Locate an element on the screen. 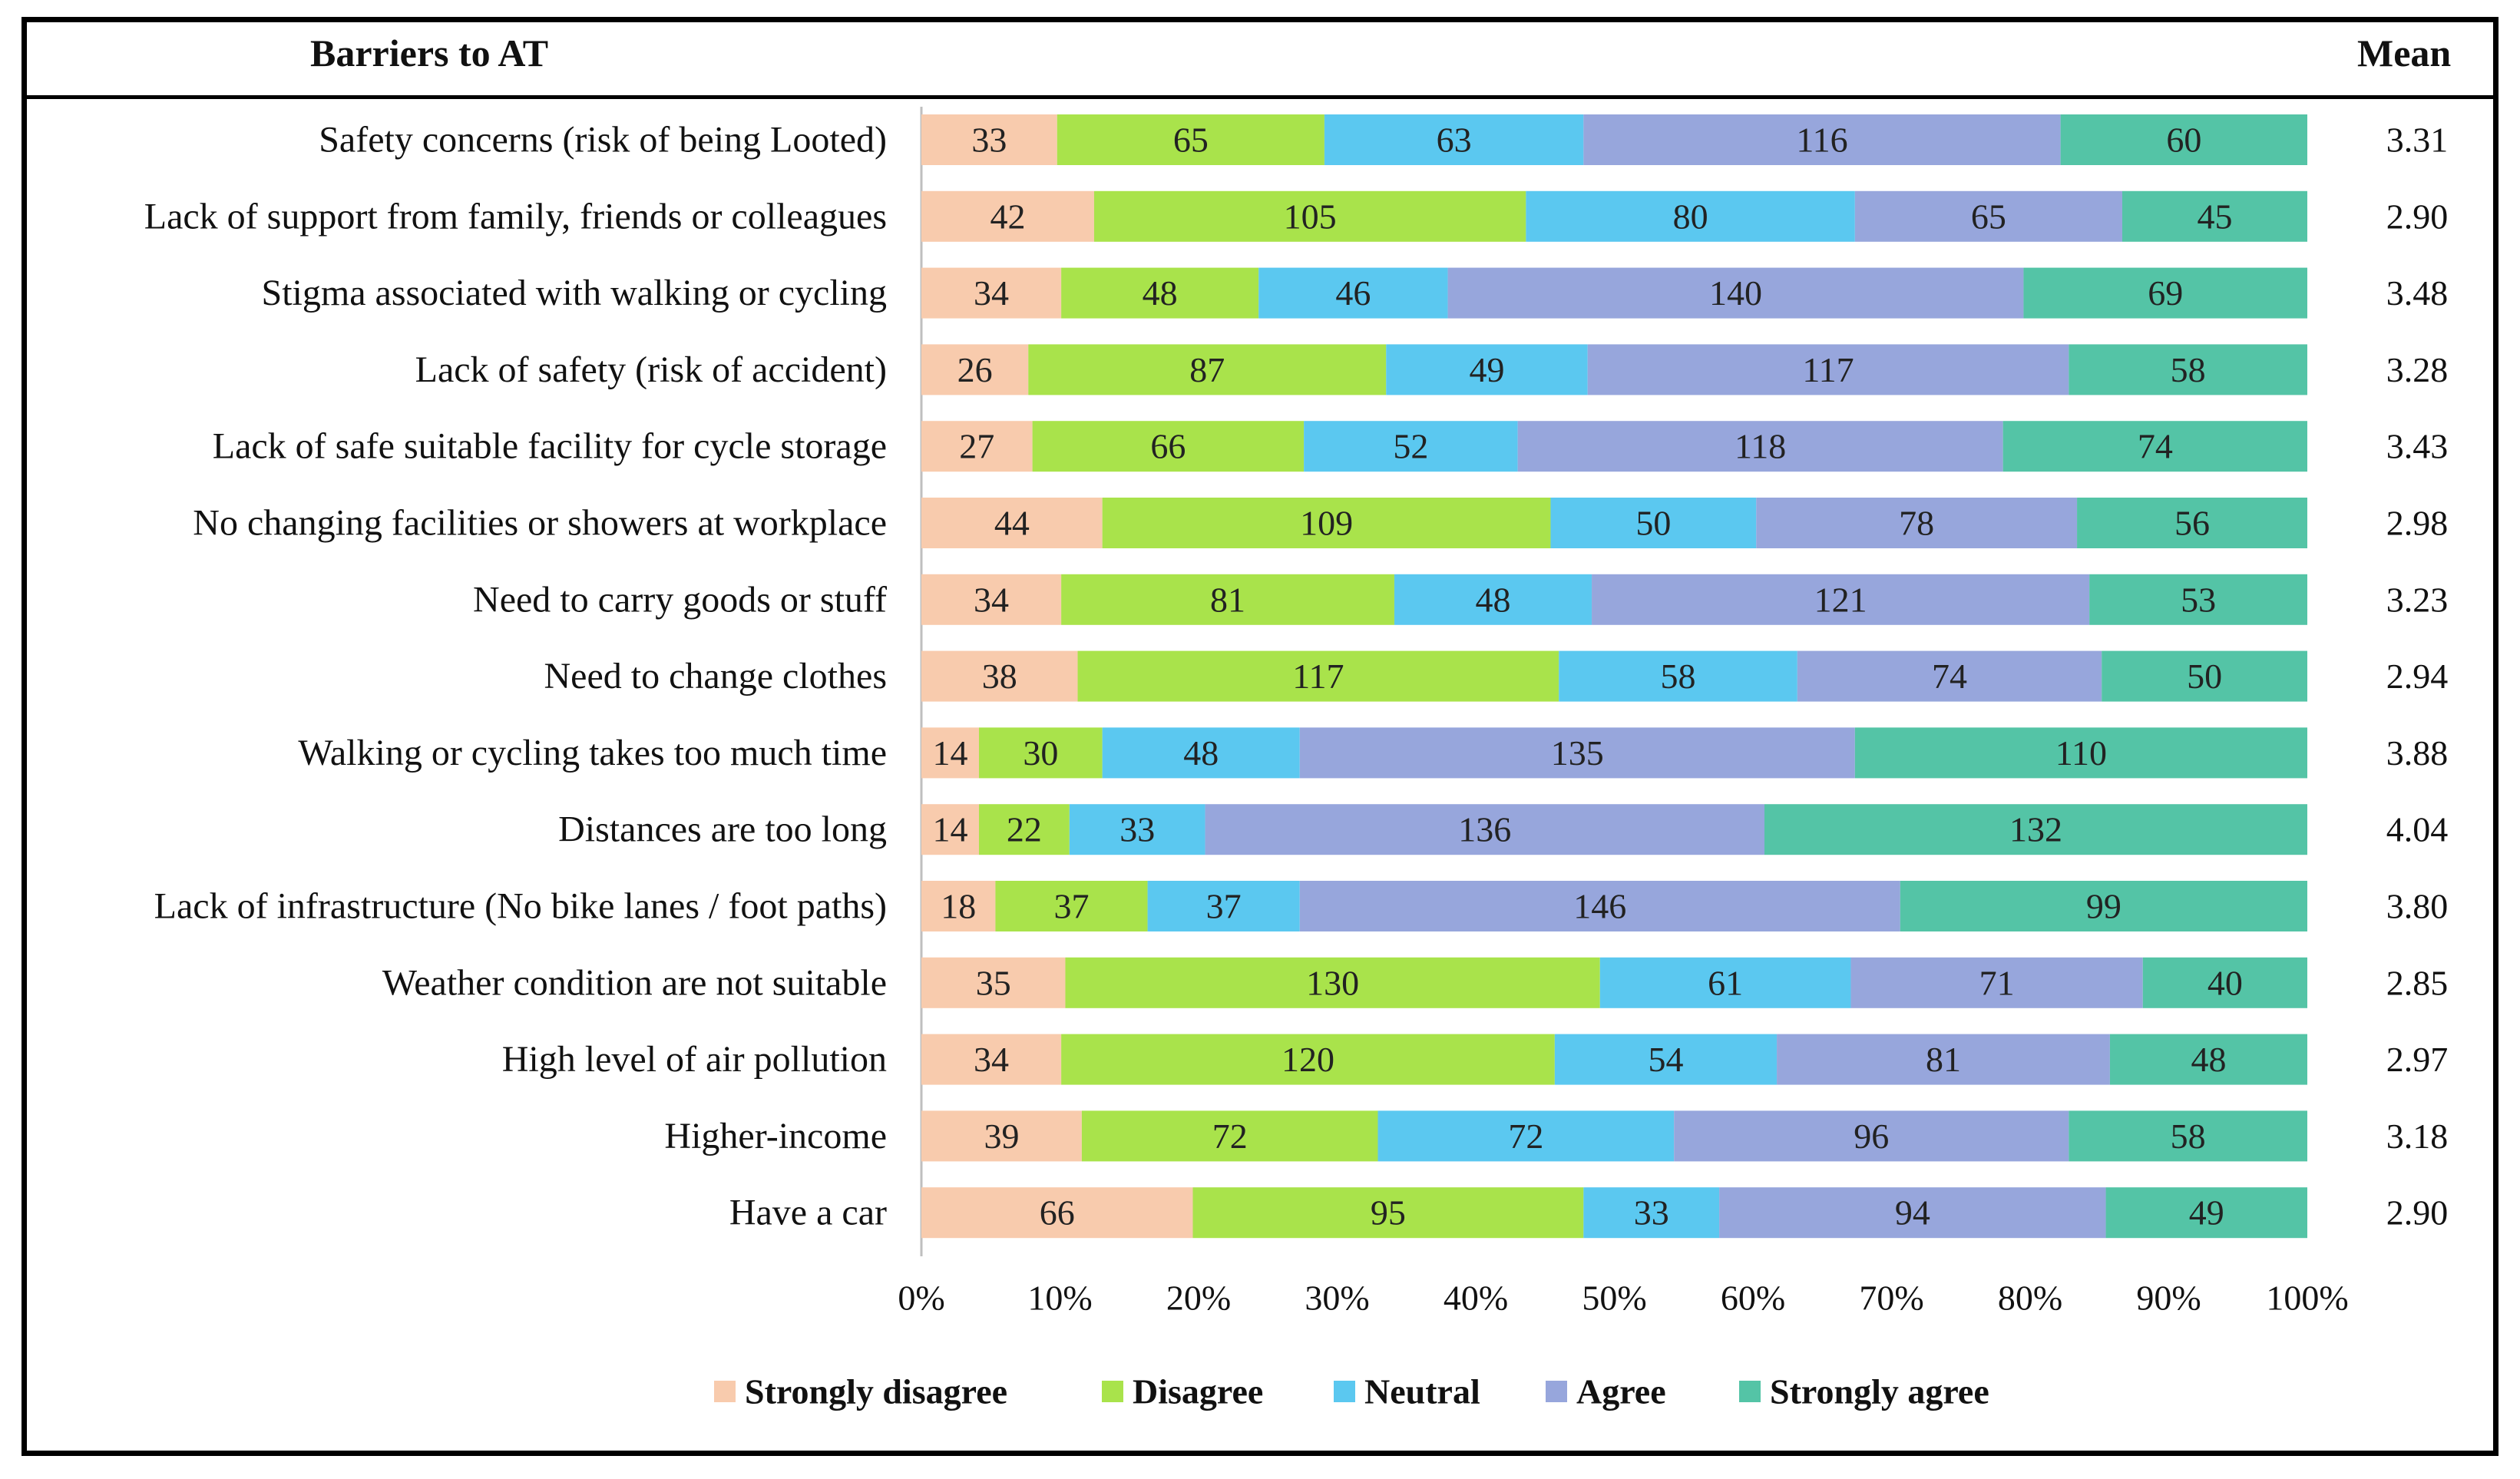 The width and height of the screenshot is (2520, 1479). bar-value-label: 22 is located at coordinates (1025, 829).